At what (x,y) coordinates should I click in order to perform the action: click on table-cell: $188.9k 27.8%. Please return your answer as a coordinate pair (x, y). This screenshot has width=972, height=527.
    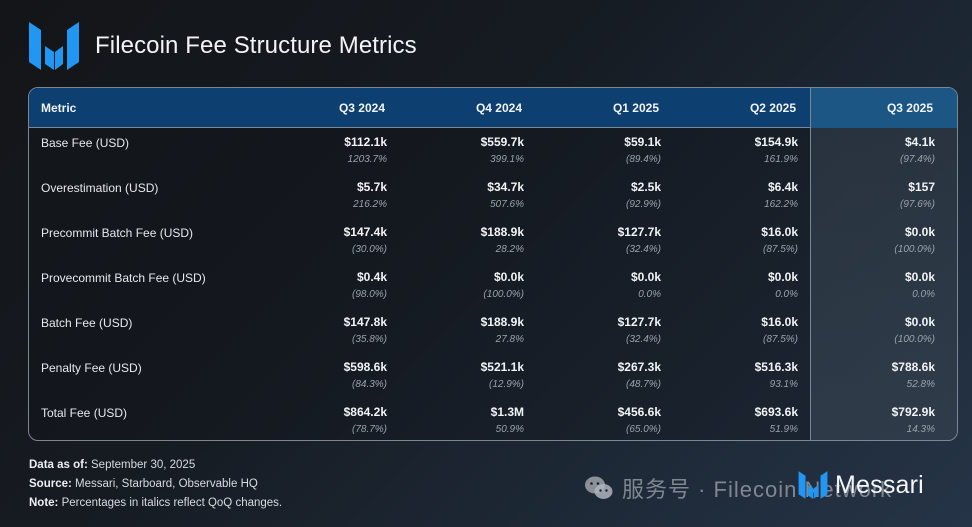
    Looking at the image, I should click on (469, 331).